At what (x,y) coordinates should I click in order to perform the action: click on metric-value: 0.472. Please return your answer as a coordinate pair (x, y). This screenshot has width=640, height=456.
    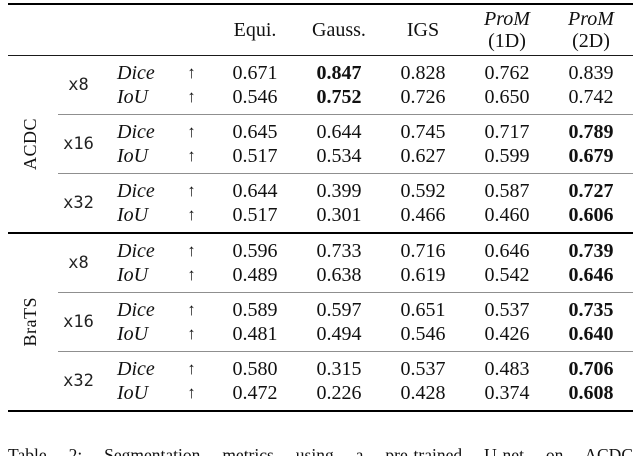
    Looking at the image, I should click on (255, 392).